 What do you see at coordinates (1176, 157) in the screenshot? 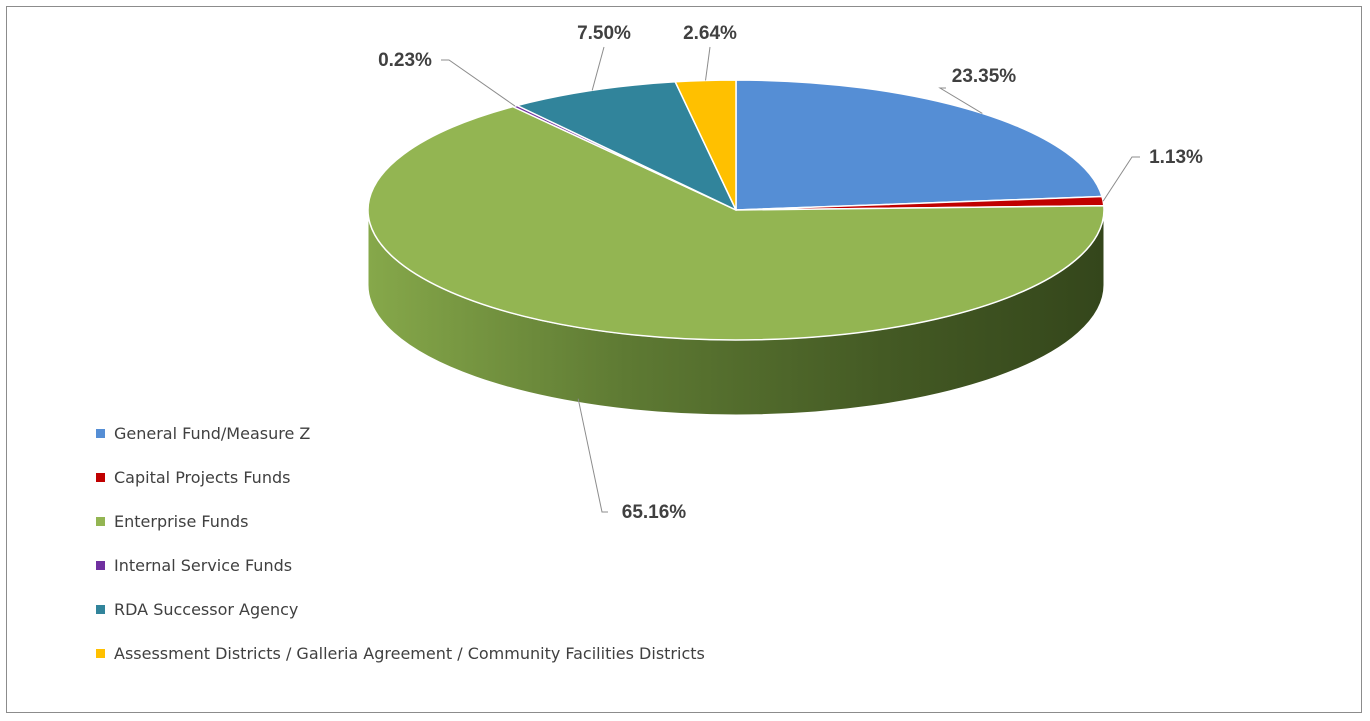
I see `data-label-capital-projects-funds: 1.13%` at bounding box center [1176, 157].